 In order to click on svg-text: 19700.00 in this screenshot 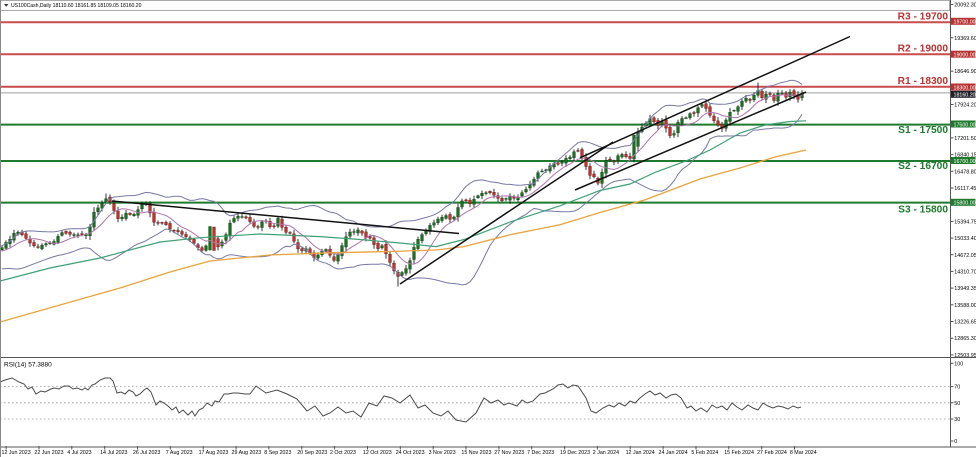, I will do `click(965, 23)`.